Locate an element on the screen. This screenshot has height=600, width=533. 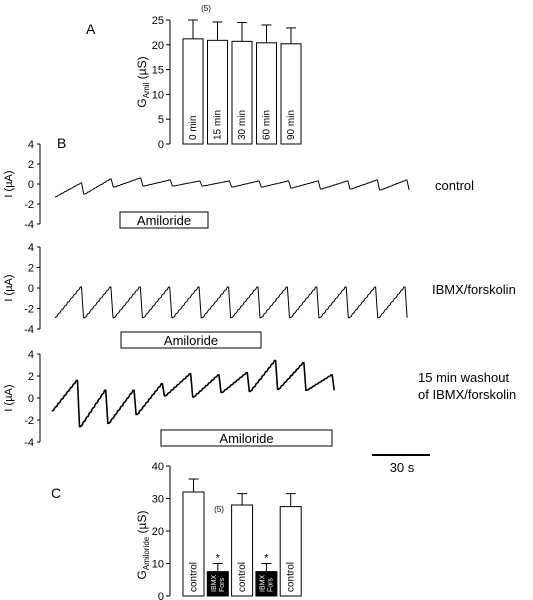
panel-c-y-tick-label: 10 is located at coordinates (158, 565).